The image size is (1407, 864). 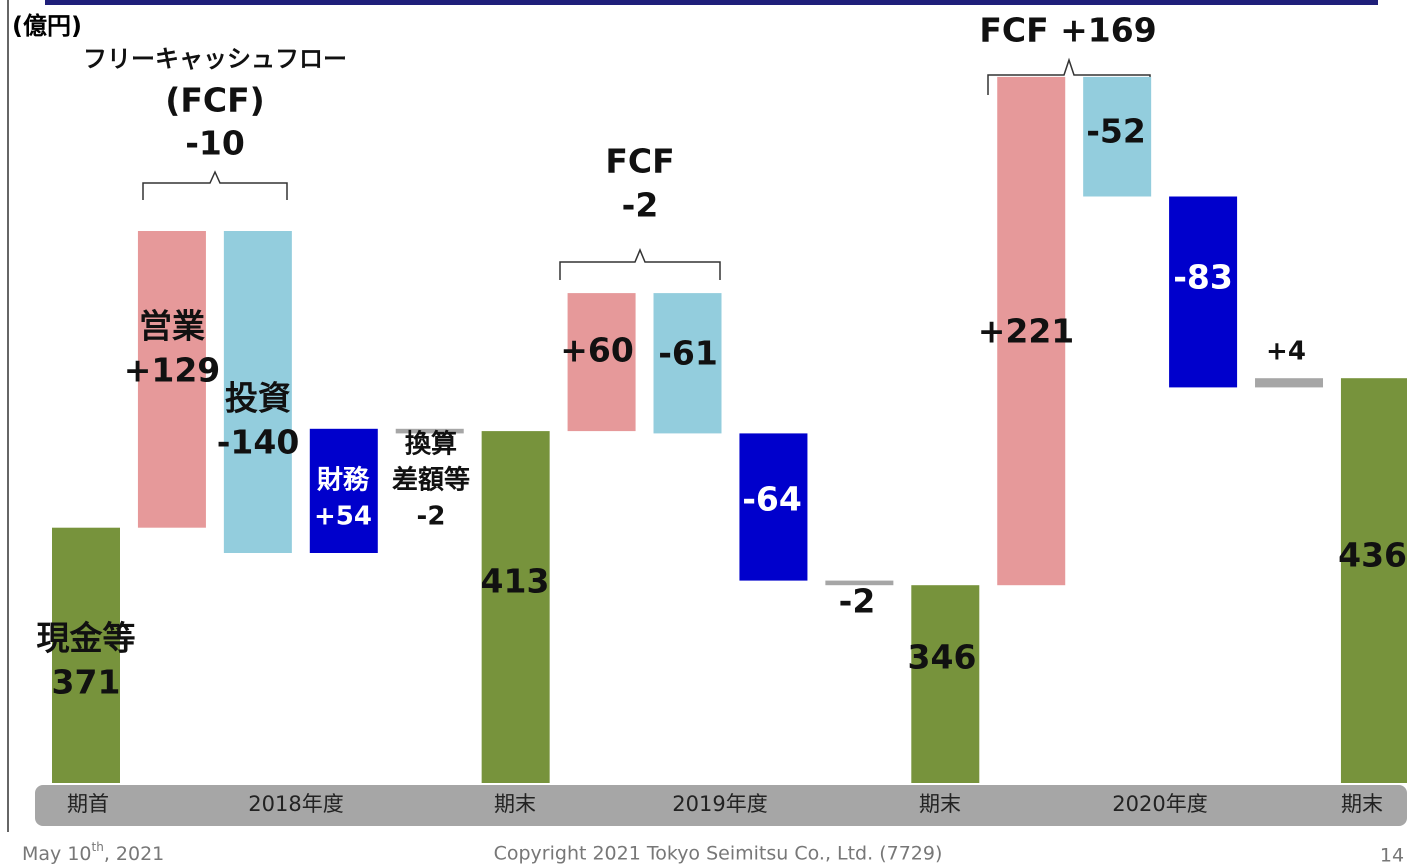 What do you see at coordinates (134, 853) in the screenshot?
I see `footer-date-end: , 2021` at bounding box center [134, 853].